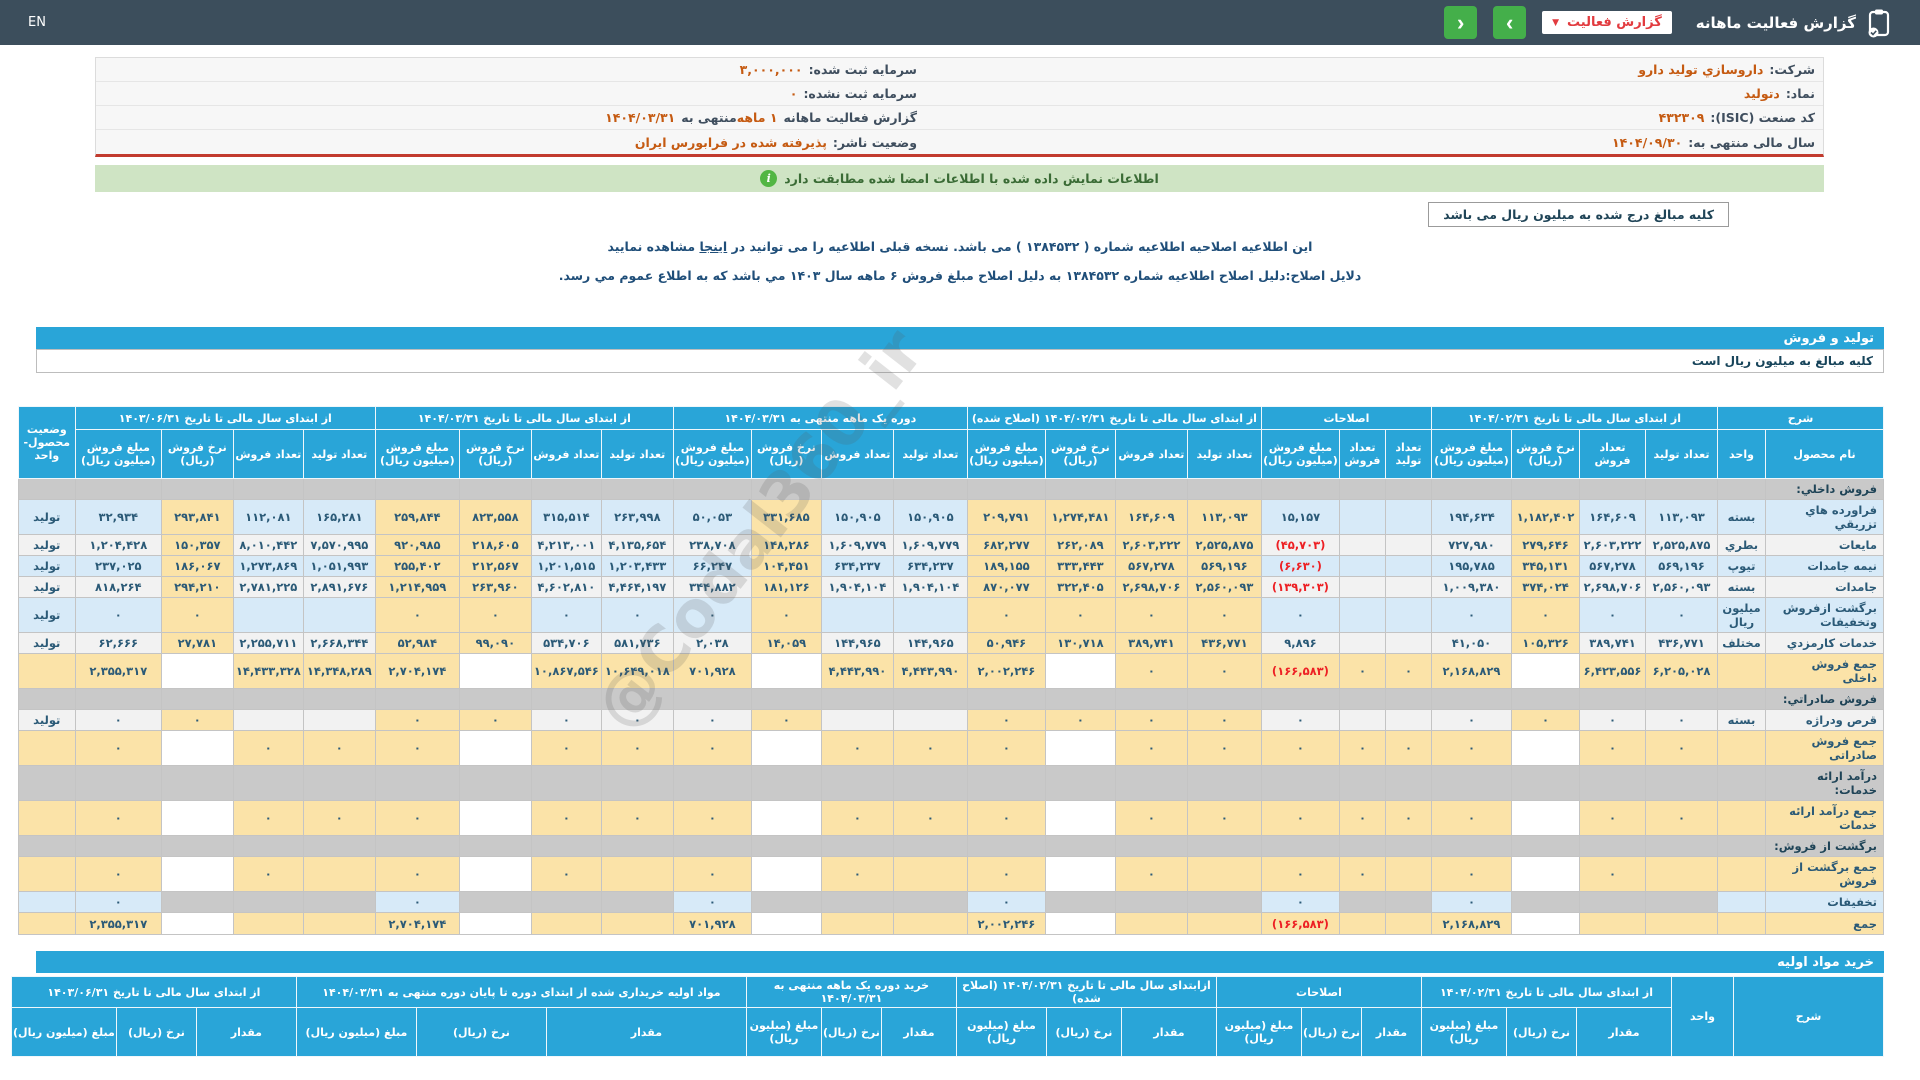 The image size is (1920, 1080). I want to click on value-cell: ۷۰۱,۹۲۸, so click(712, 923).